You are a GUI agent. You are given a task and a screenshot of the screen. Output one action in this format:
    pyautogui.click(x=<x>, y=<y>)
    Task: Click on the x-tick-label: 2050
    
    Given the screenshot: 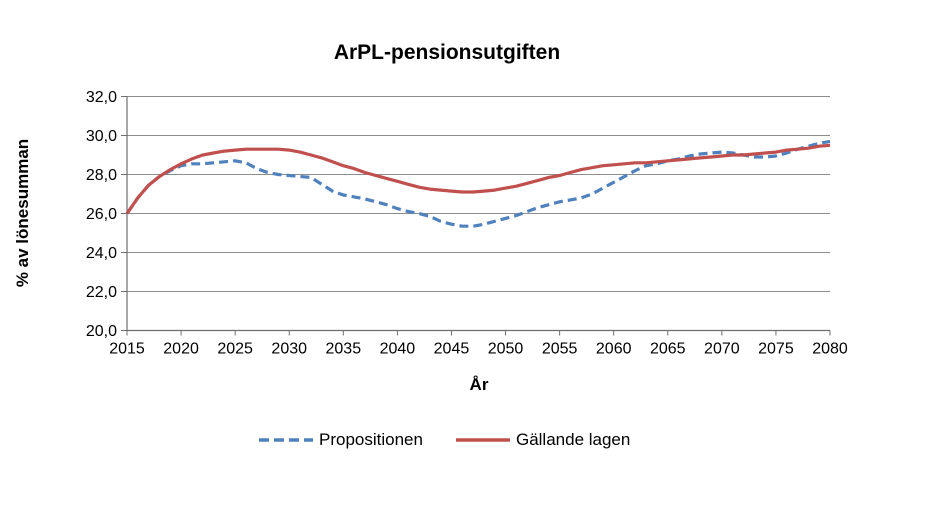 What is the action you would take?
    pyautogui.click(x=506, y=349)
    